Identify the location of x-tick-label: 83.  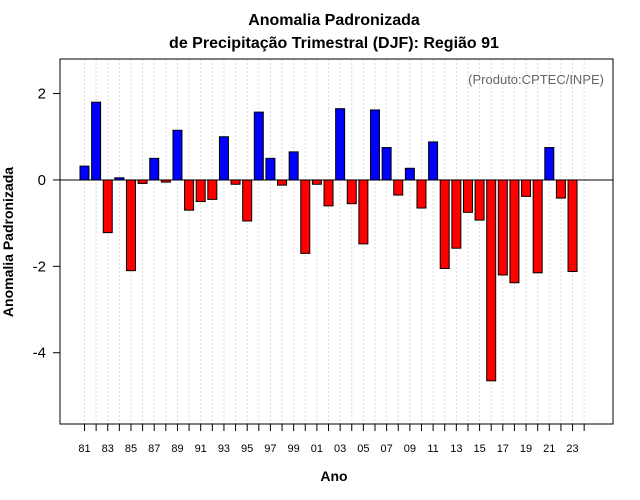
(108, 449).